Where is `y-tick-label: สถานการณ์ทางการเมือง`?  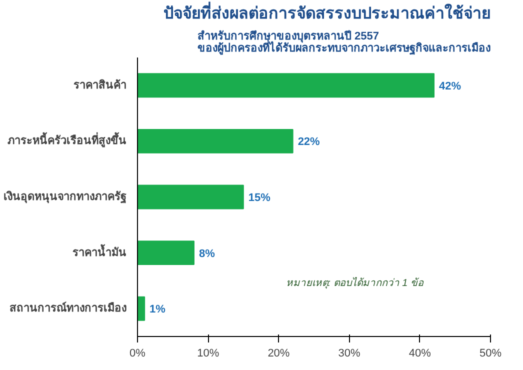
y-tick-label: สถานการณ์ทางการเมือง is located at coordinates (68, 308).